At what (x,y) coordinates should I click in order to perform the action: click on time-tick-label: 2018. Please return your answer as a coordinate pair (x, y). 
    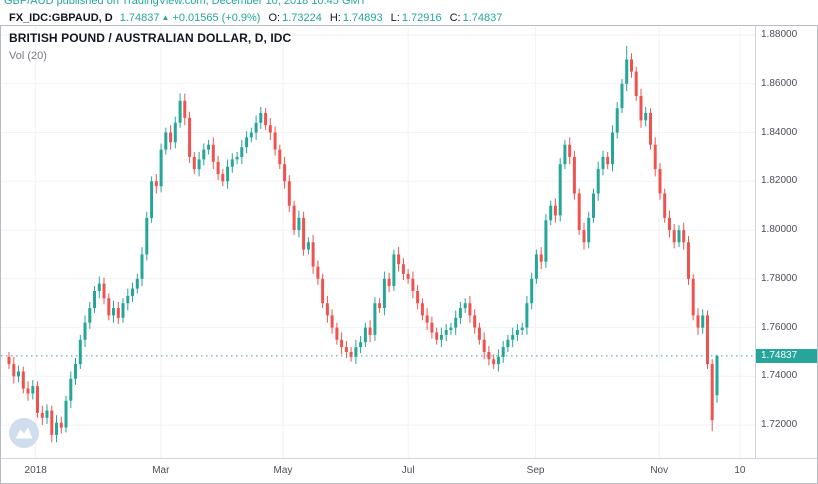
    Looking at the image, I should click on (35, 470).